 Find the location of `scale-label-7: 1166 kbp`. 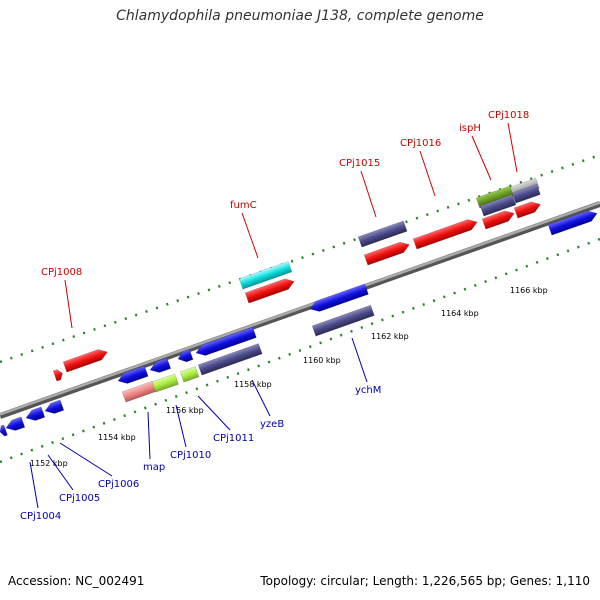

scale-label-7: 1166 kbp is located at coordinates (529, 290).